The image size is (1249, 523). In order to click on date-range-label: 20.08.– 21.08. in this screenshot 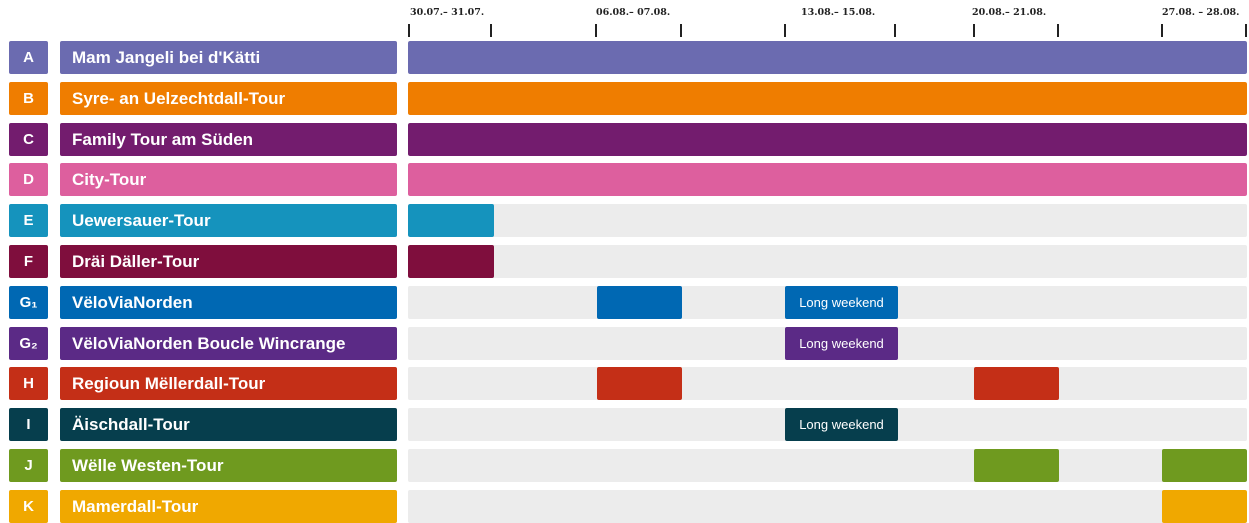, I will do `click(1009, 12)`.